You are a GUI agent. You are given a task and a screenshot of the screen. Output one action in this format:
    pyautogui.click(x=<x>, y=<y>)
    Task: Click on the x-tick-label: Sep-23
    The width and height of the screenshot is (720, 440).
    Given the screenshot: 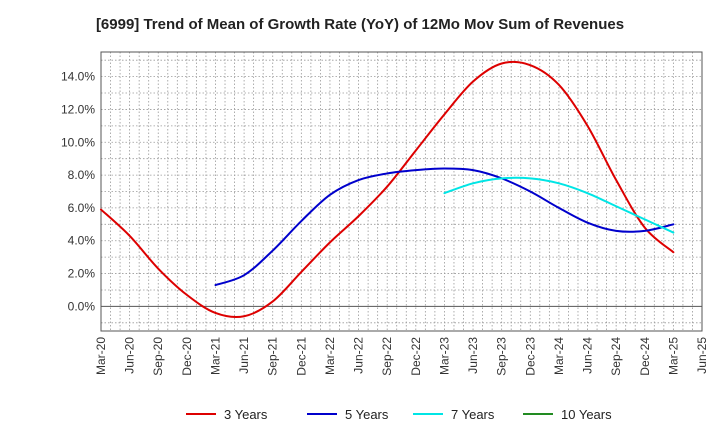 What is the action you would take?
    pyautogui.click(x=502, y=356)
    